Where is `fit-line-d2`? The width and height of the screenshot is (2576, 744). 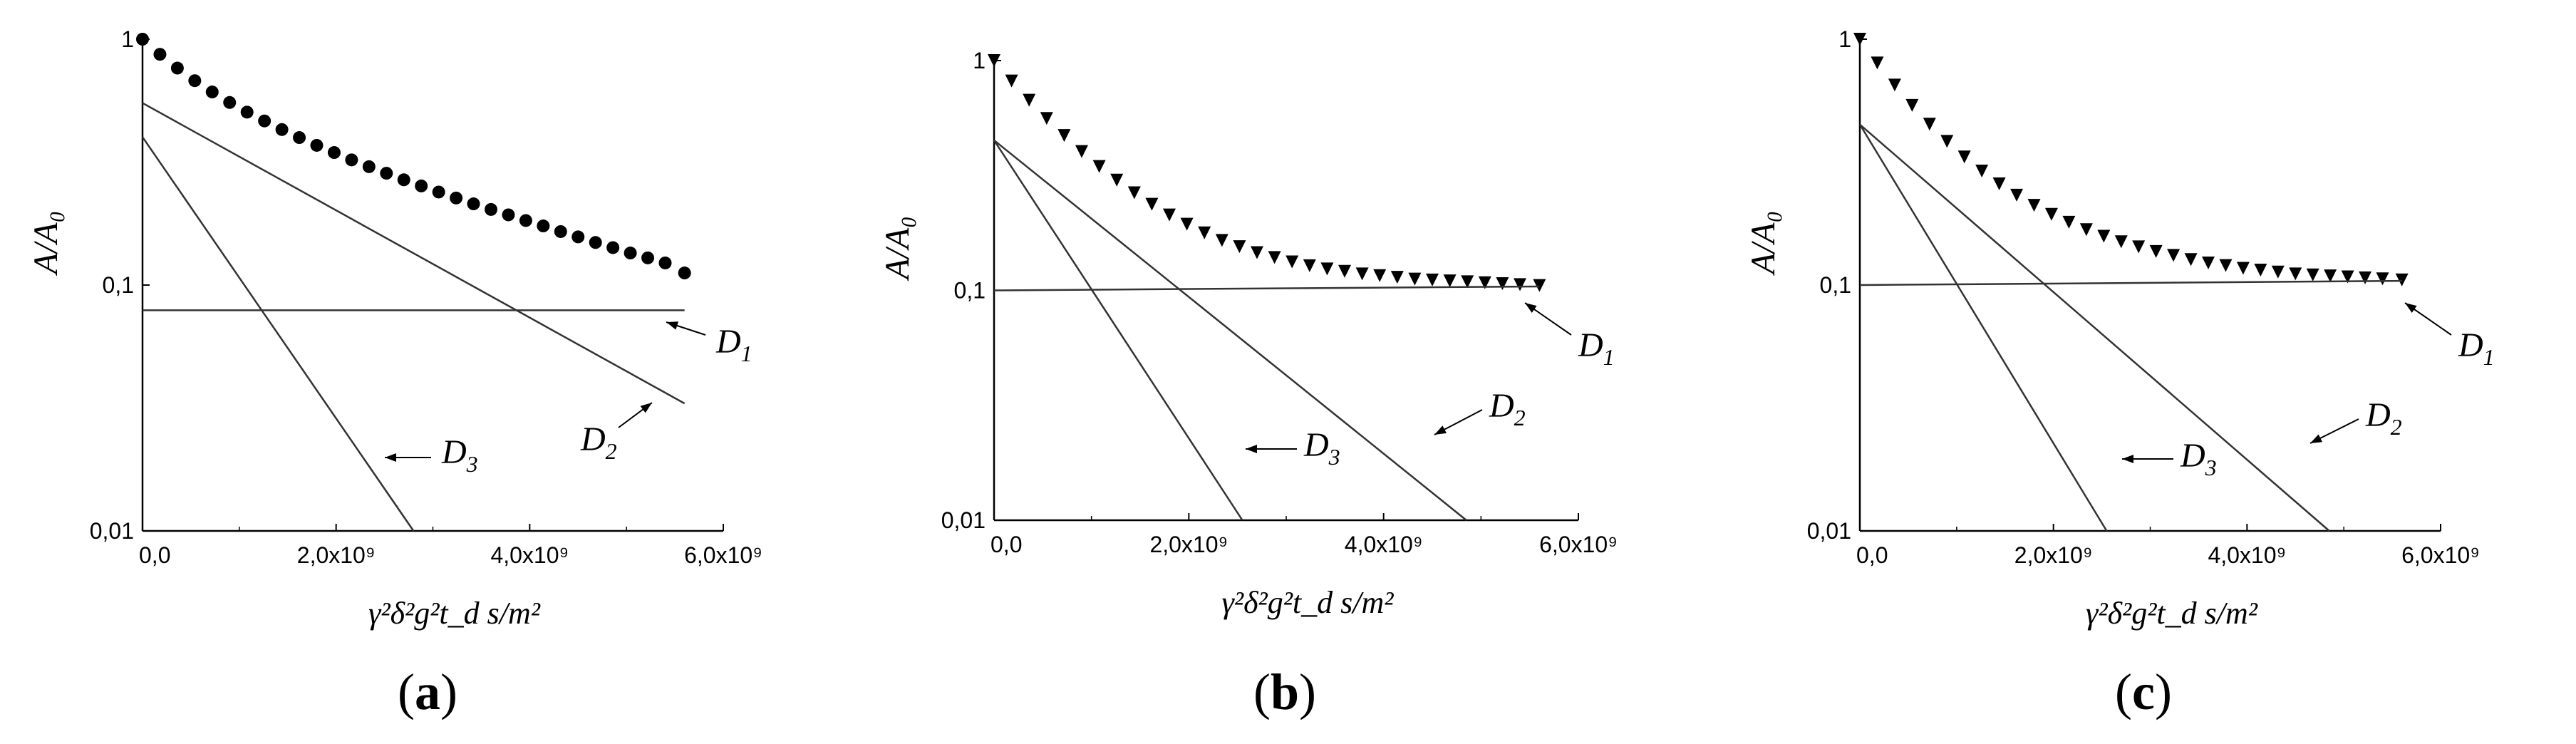
fit-line-d2 is located at coordinates (2094, 327).